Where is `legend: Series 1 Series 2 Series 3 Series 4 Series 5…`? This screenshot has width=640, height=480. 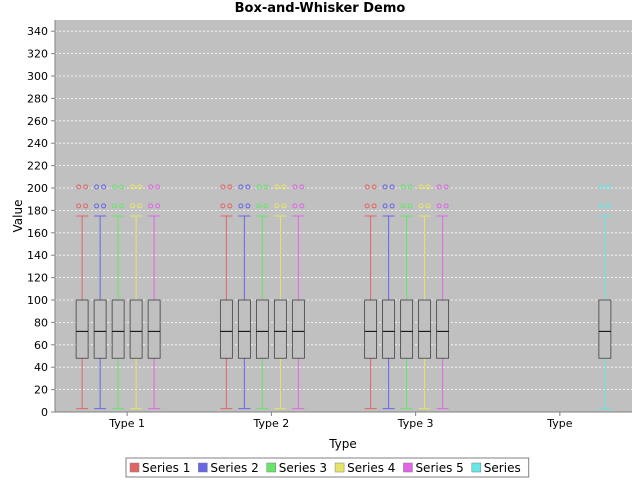 legend: Series 1 Series 2 Series 3 Series 4 Series 5… is located at coordinates (327, 467).